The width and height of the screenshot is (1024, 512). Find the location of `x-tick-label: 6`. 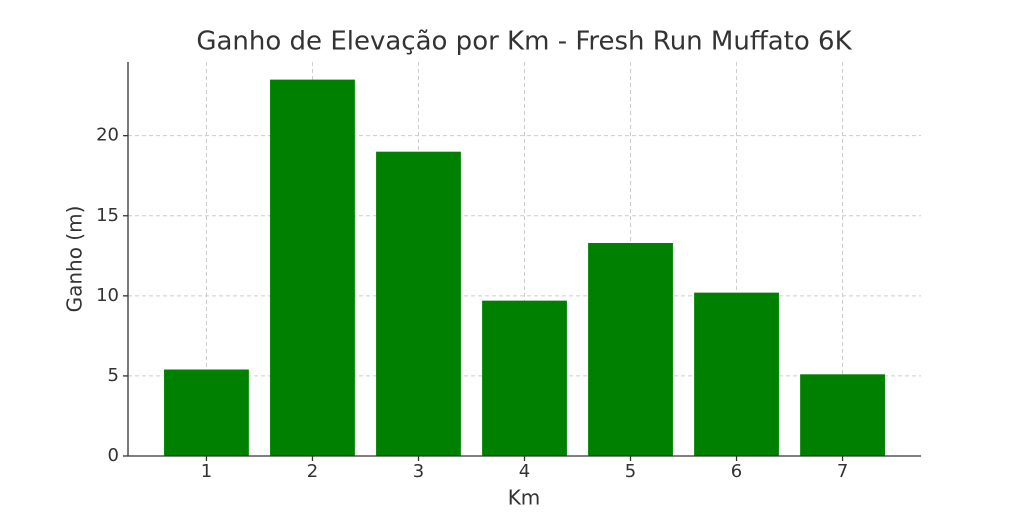

x-tick-label: 6 is located at coordinates (736, 471).